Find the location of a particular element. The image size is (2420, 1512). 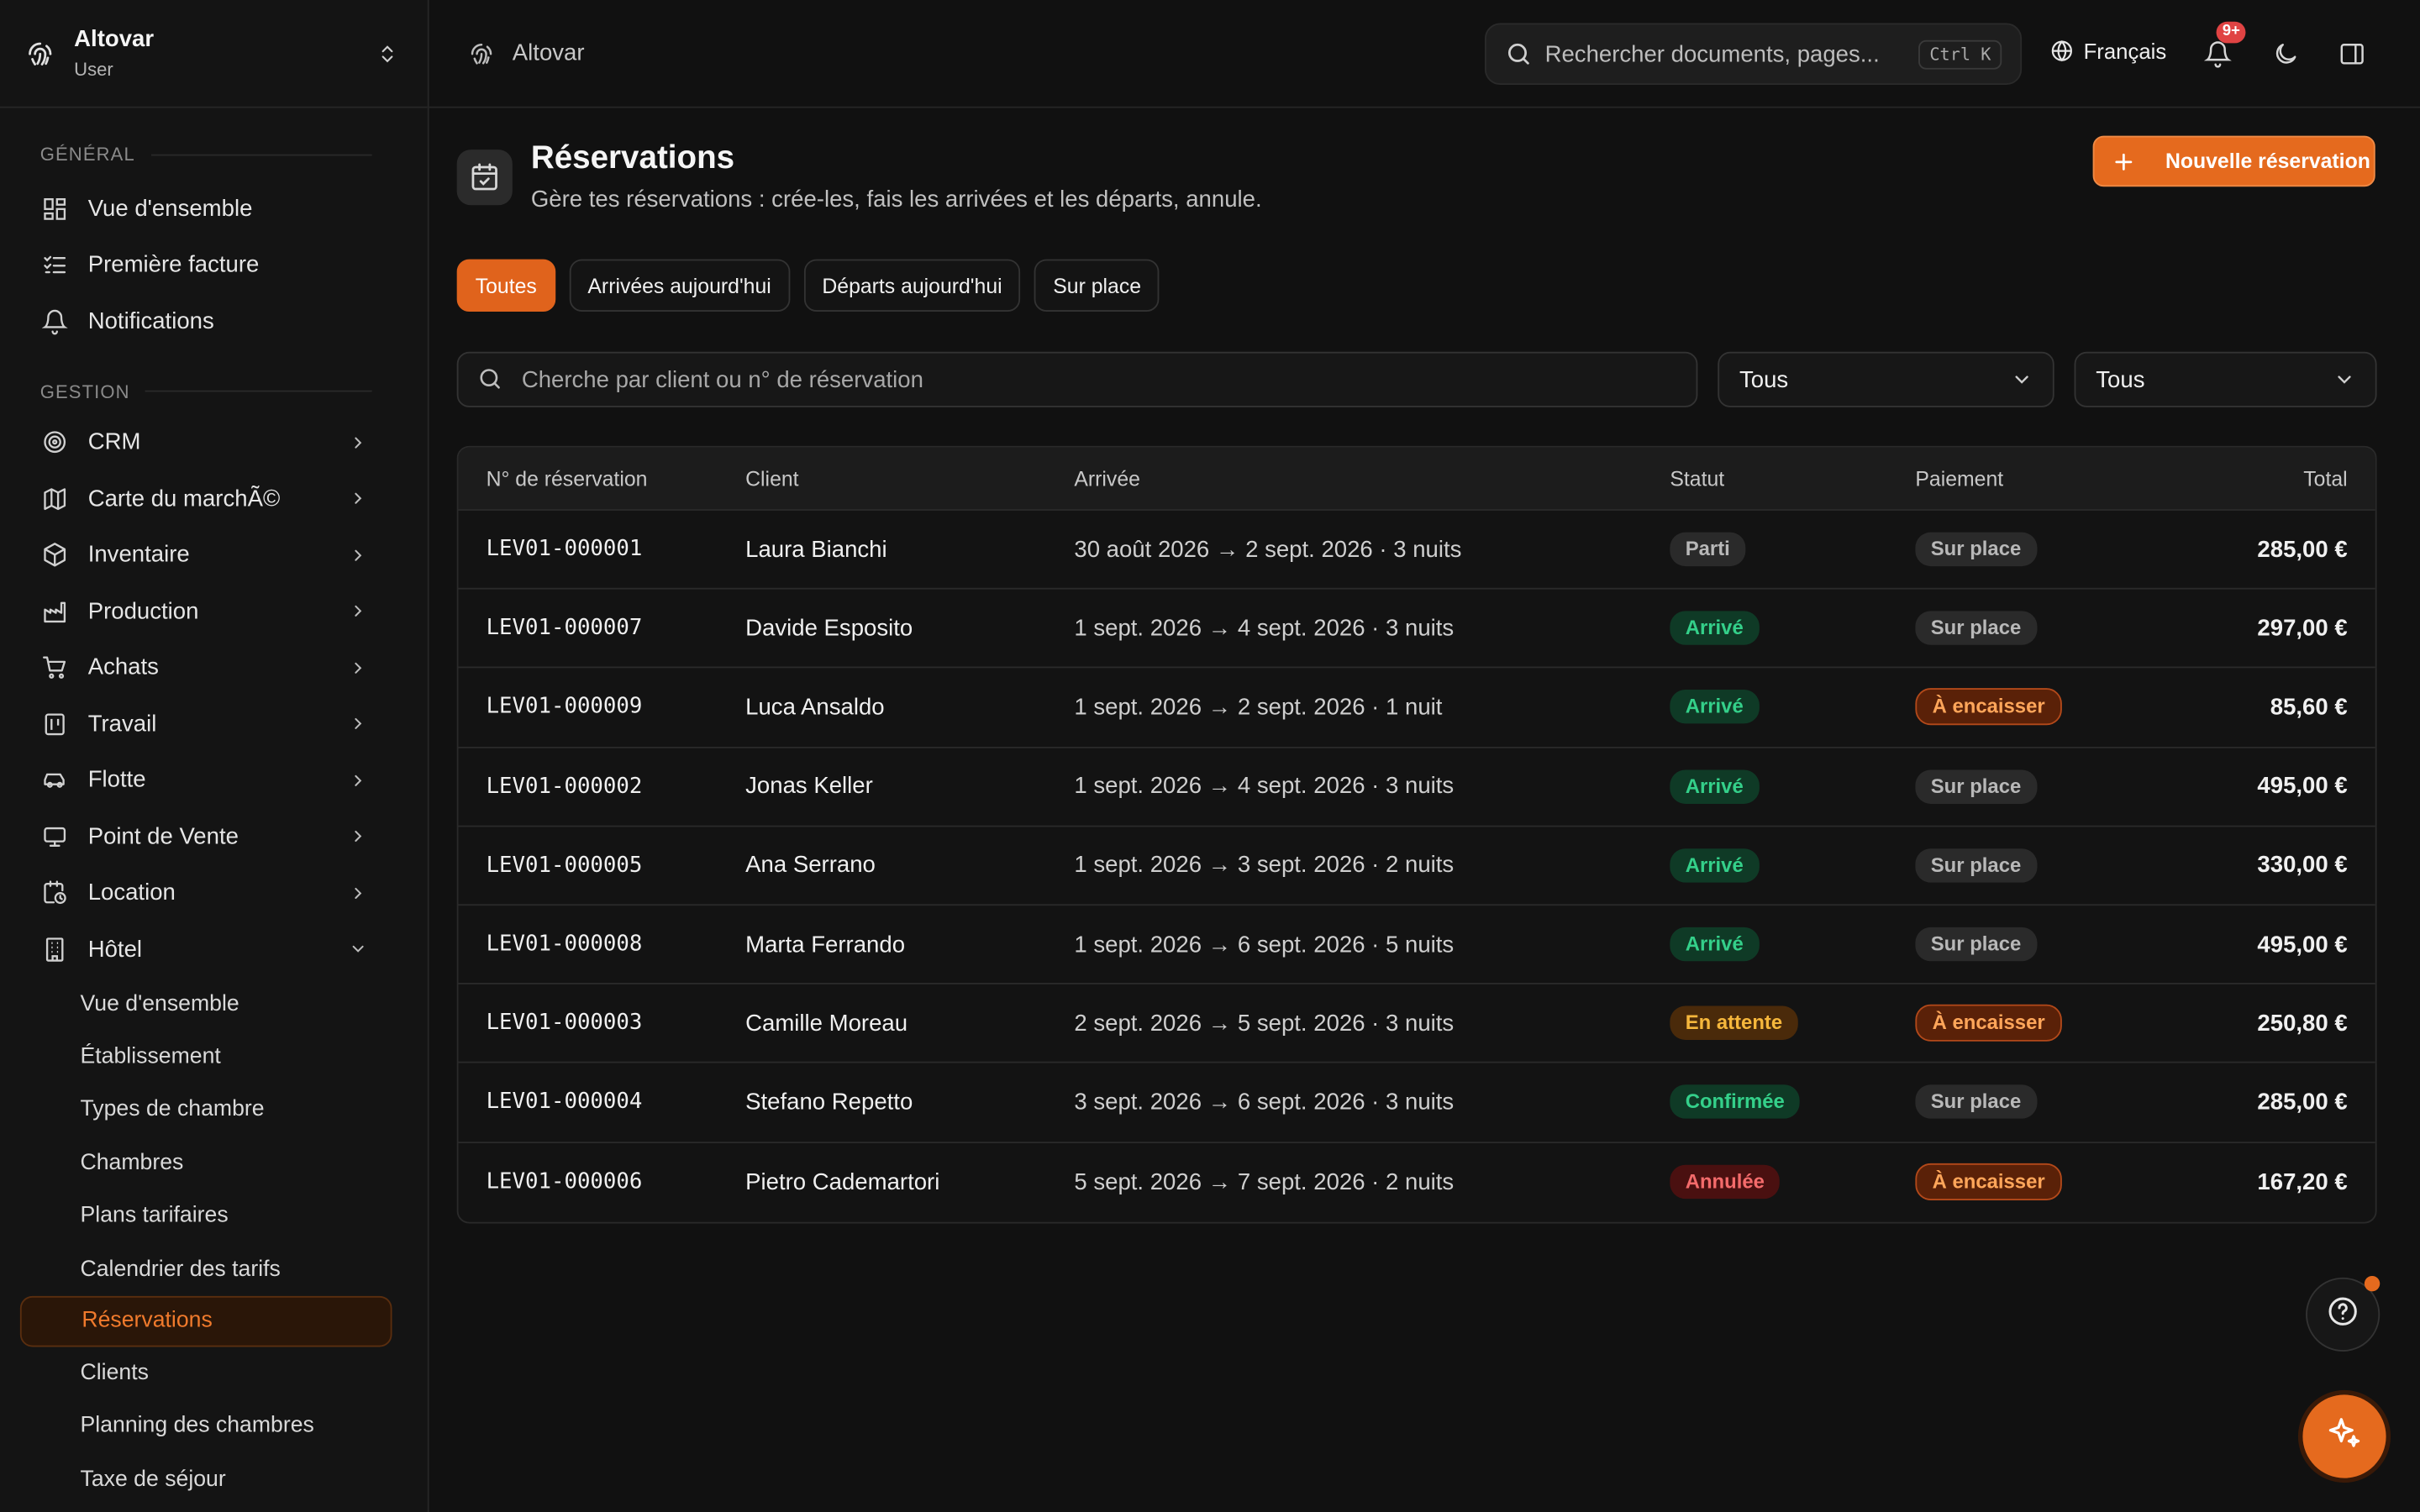

reservation-id: LEV01-000003 is located at coordinates (564, 1023).